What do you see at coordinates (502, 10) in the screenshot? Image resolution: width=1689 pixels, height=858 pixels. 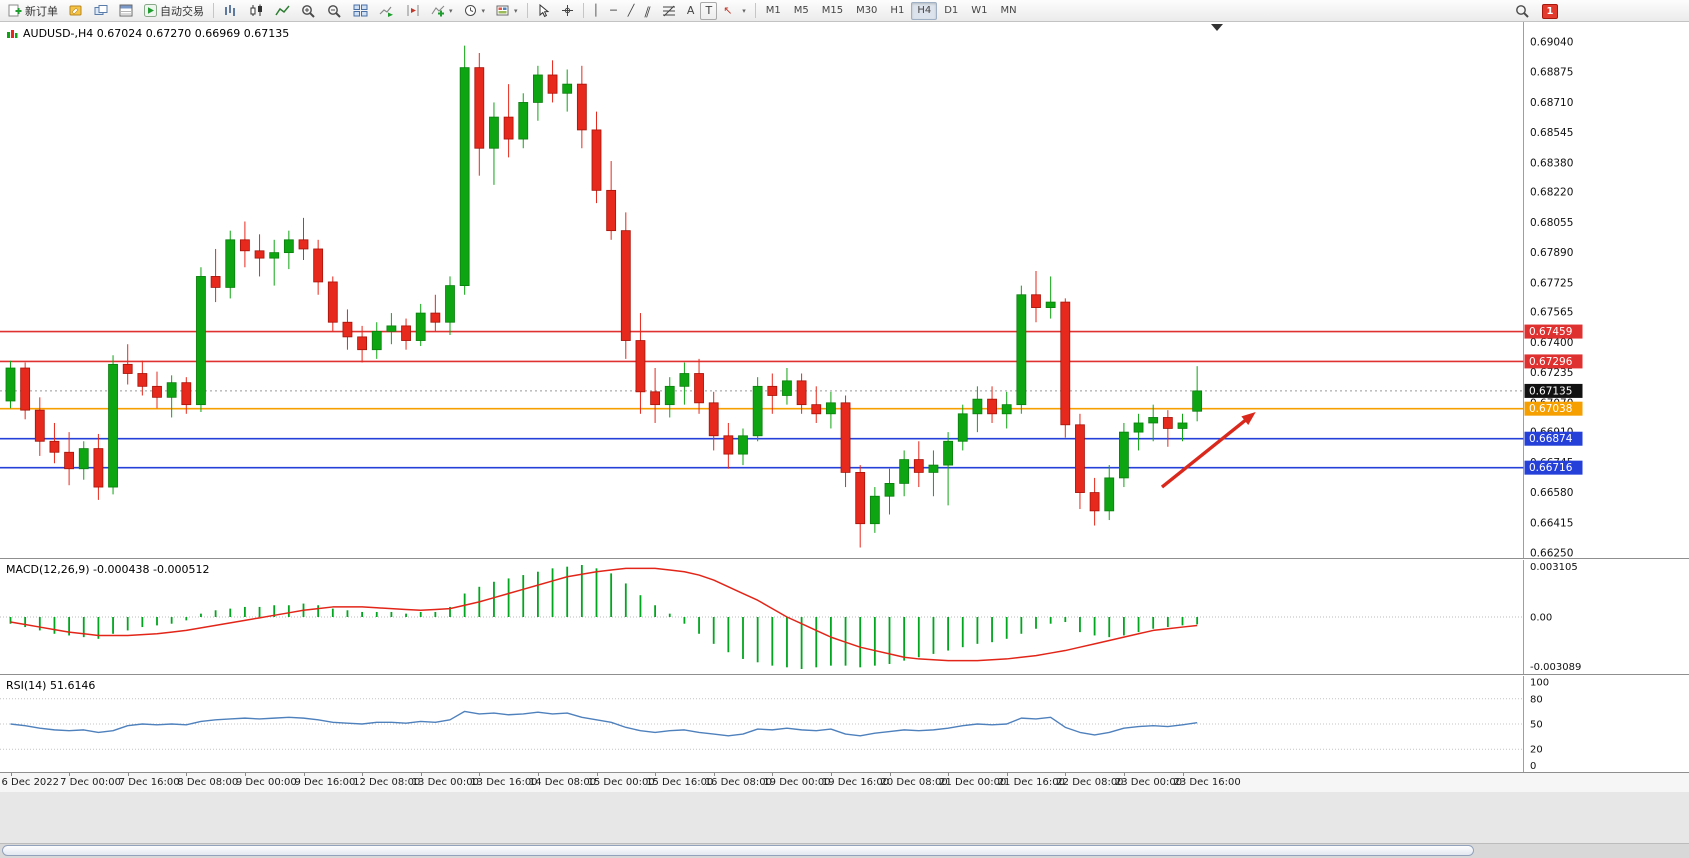 I see `templates-icon` at bounding box center [502, 10].